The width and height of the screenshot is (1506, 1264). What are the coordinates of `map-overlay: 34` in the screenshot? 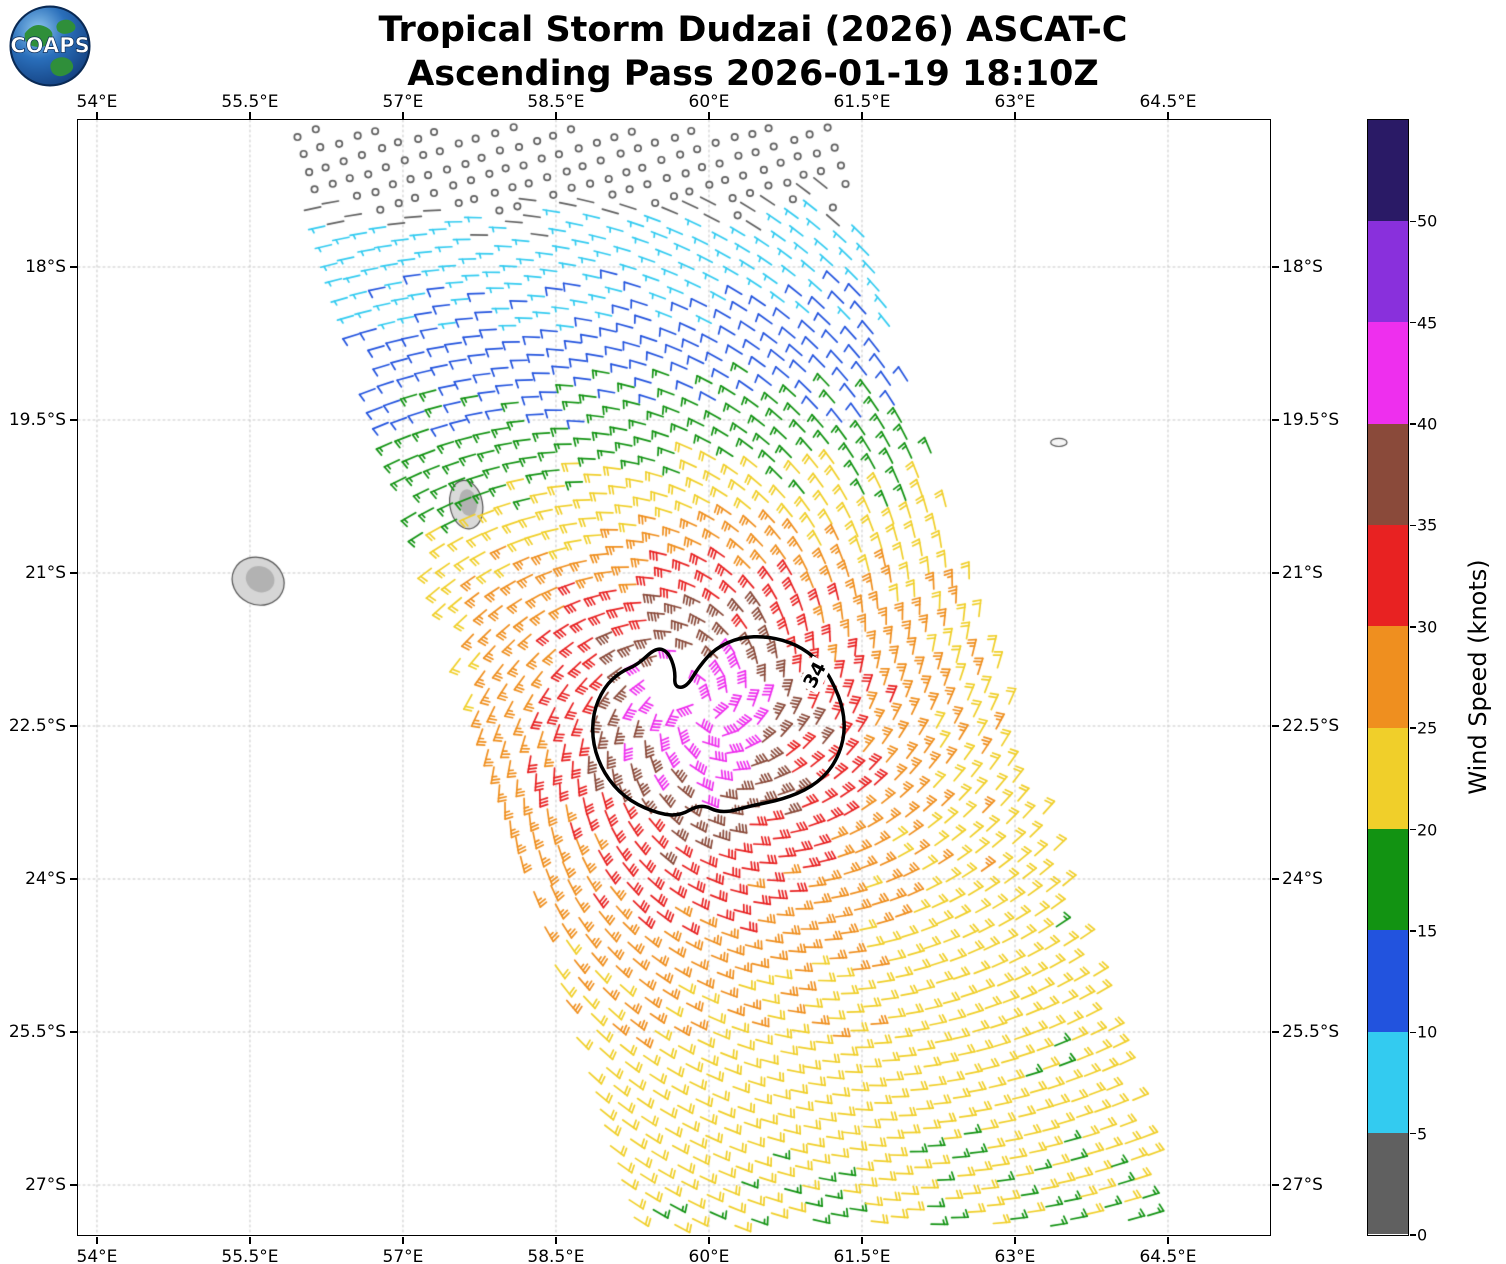 It's located at (718, 725).